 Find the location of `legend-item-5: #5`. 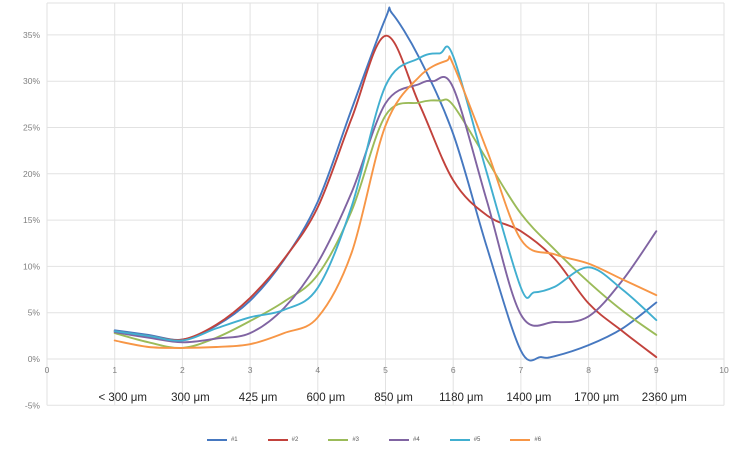

legend-item-5: #5 is located at coordinates (465, 440).